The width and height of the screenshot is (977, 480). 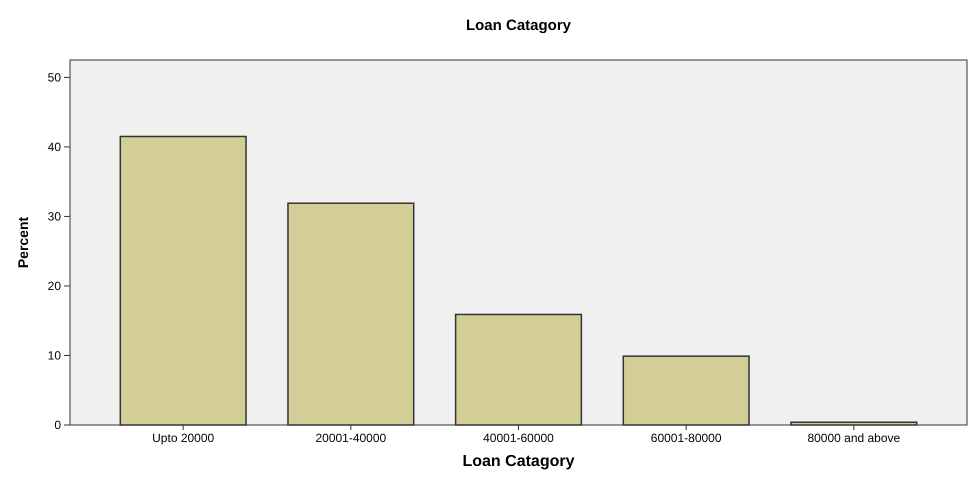 What do you see at coordinates (518, 438) in the screenshot?
I see `x-tick-label: 40001-60000` at bounding box center [518, 438].